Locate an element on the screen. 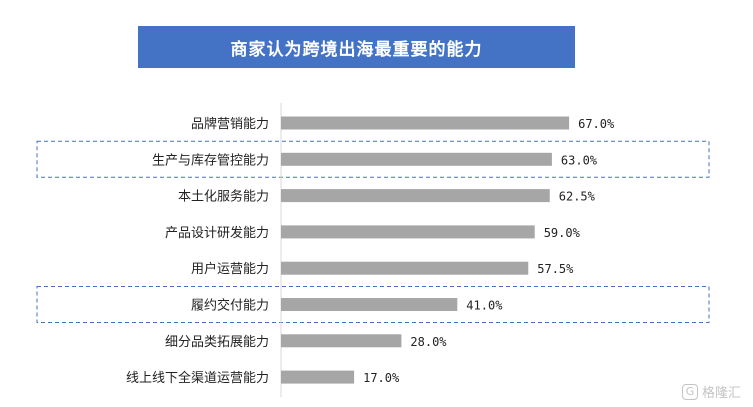 This screenshot has height=407, width=753. category-label: 品牌营销能力 is located at coordinates (230, 124).